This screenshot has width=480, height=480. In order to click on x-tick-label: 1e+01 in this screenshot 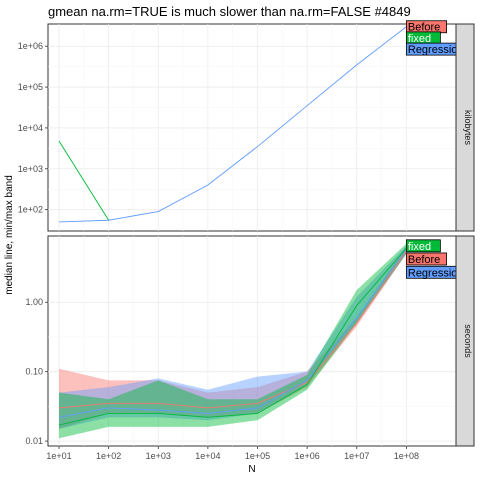, I will do `click(58, 456)`.